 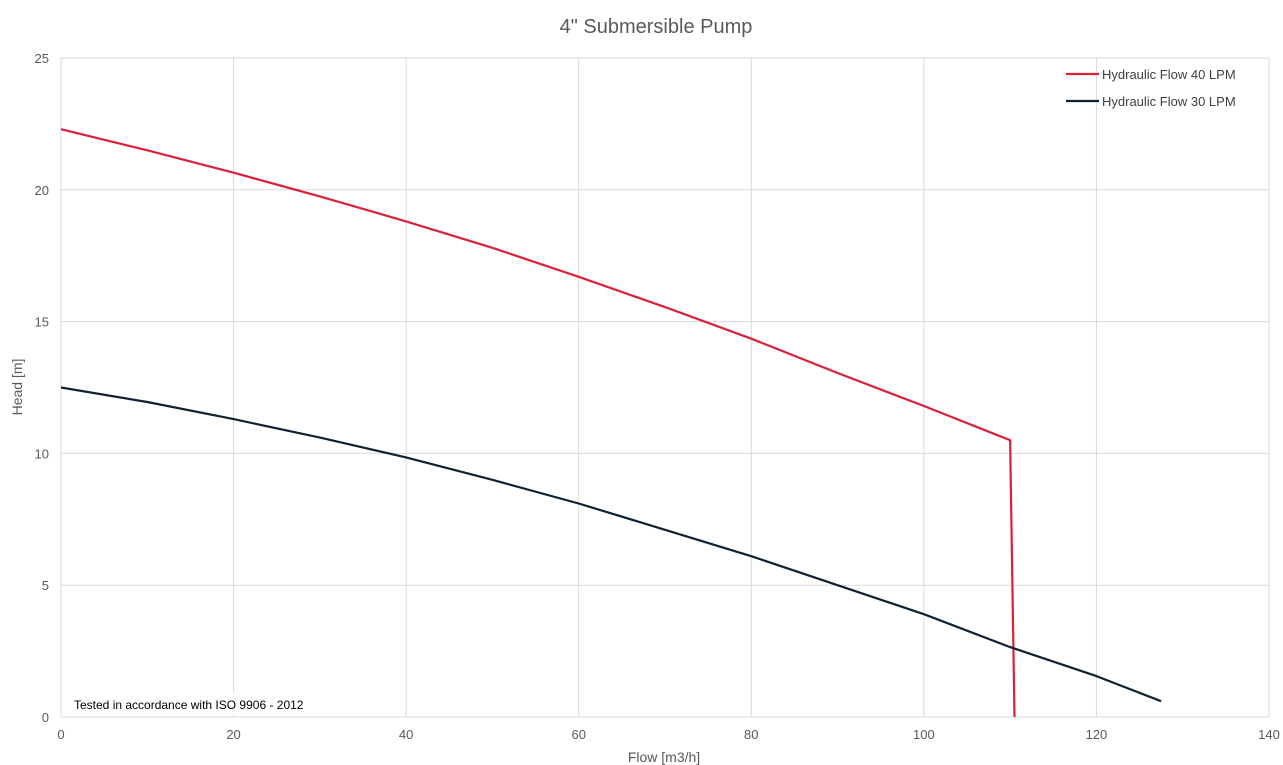 I want to click on y-tick-label: 20, so click(x=42, y=190).